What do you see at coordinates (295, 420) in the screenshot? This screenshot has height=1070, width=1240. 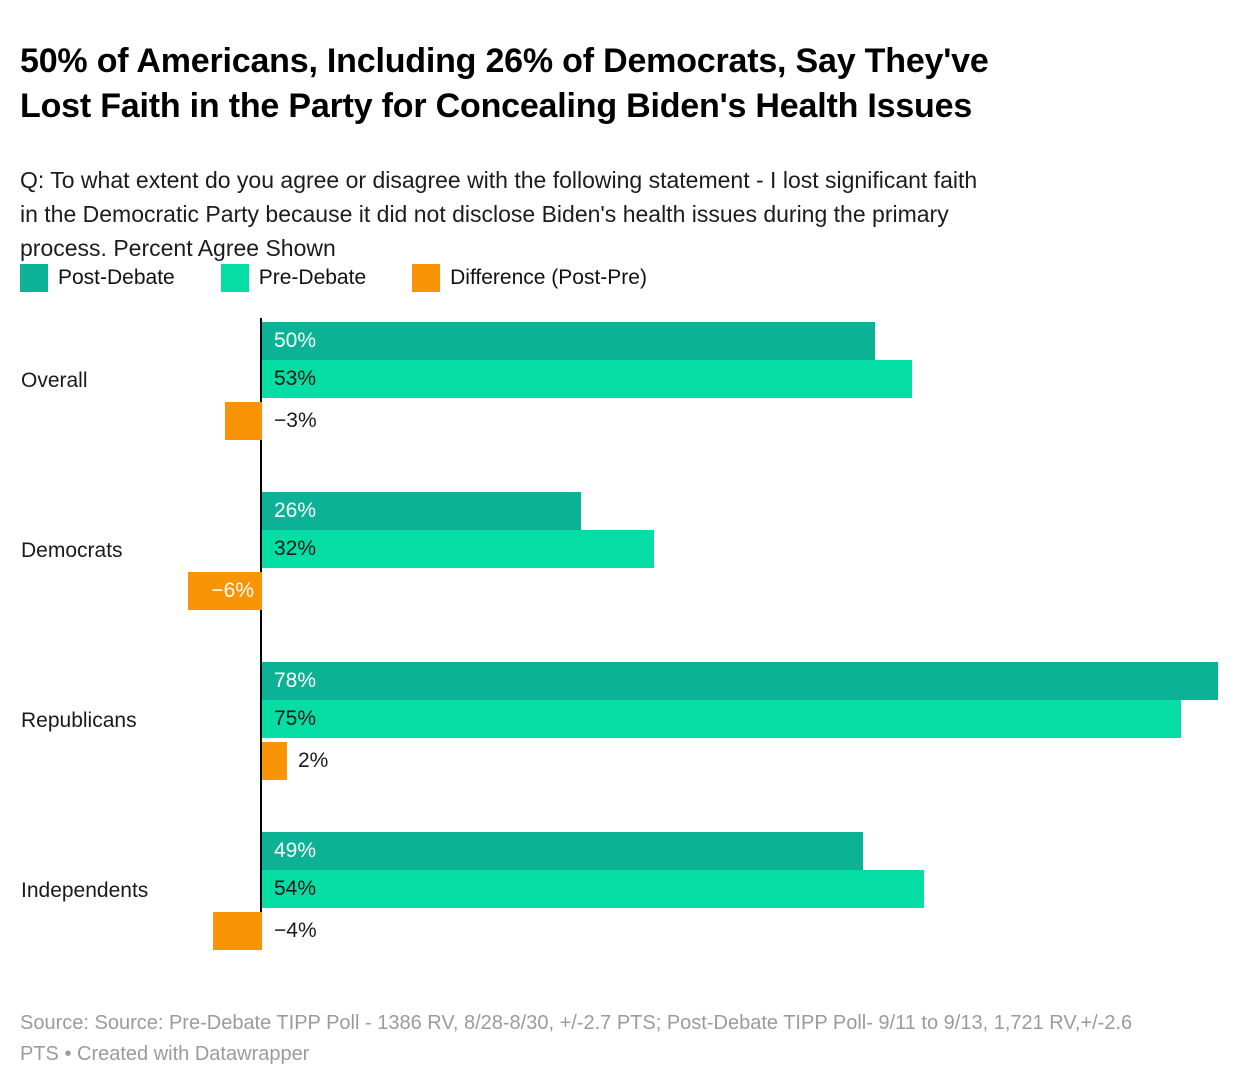 I see `bar-value-label: −3%` at bounding box center [295, 420].